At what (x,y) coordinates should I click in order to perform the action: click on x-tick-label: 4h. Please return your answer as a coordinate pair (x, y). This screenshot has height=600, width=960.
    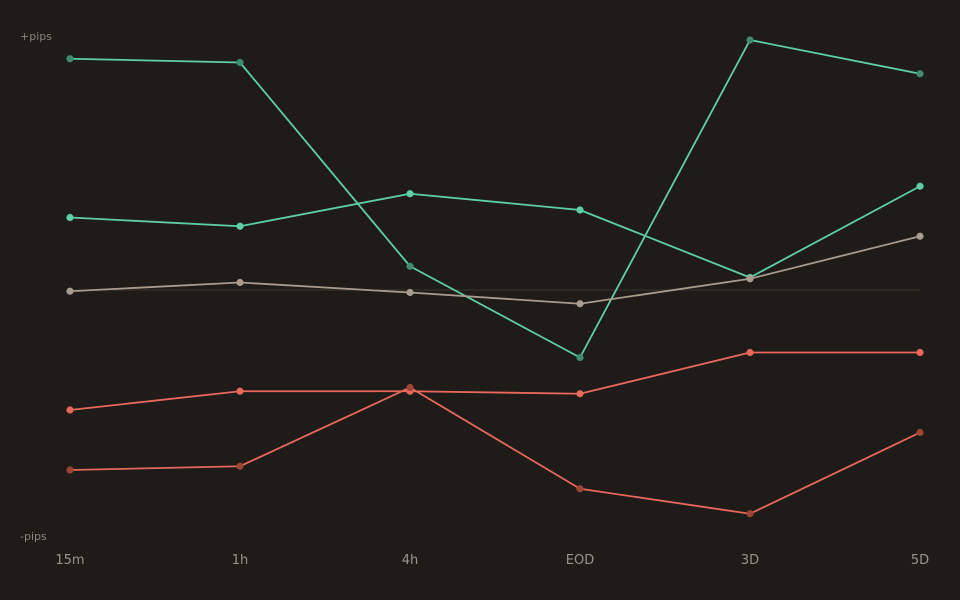
    Looking at the image, I should click on (410, 560).